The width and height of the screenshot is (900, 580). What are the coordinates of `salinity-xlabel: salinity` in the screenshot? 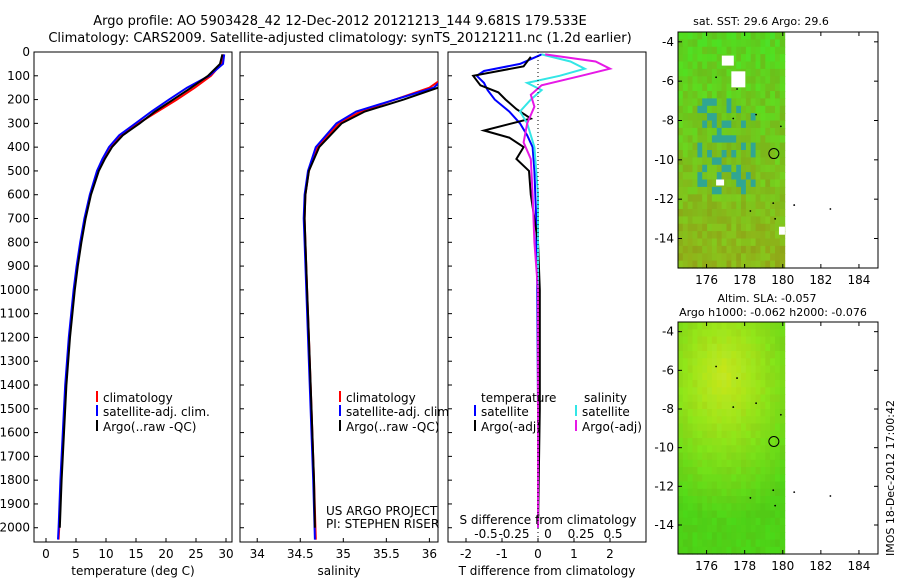 It's located at (338, 571).